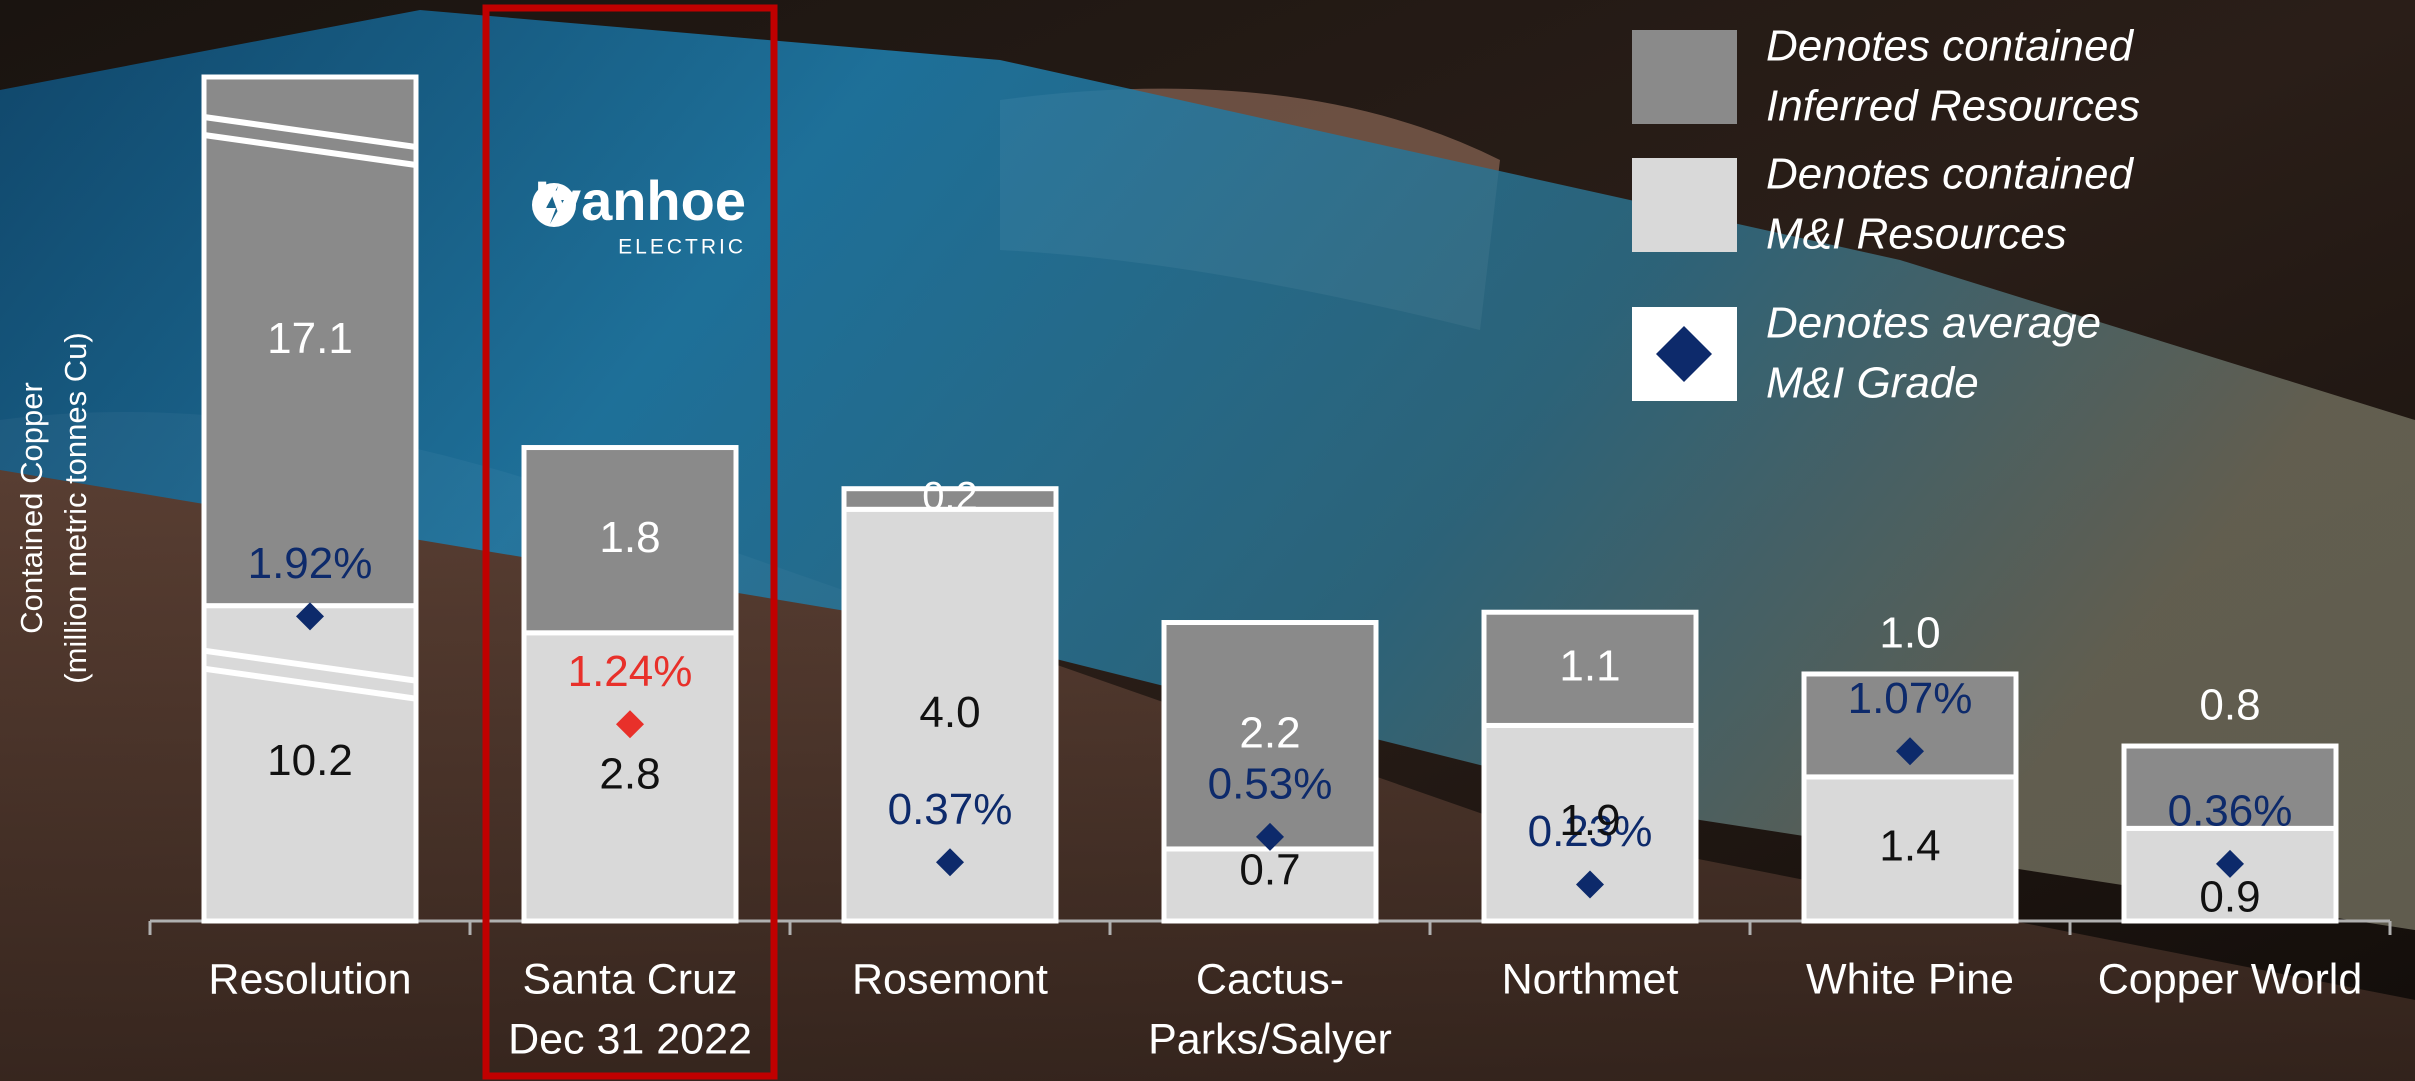 This screenshot has width=2415, height=1081. Describe the element at coordinates (1910, 698) in the screenshot. I see `value-label: 1.07%` at that location.